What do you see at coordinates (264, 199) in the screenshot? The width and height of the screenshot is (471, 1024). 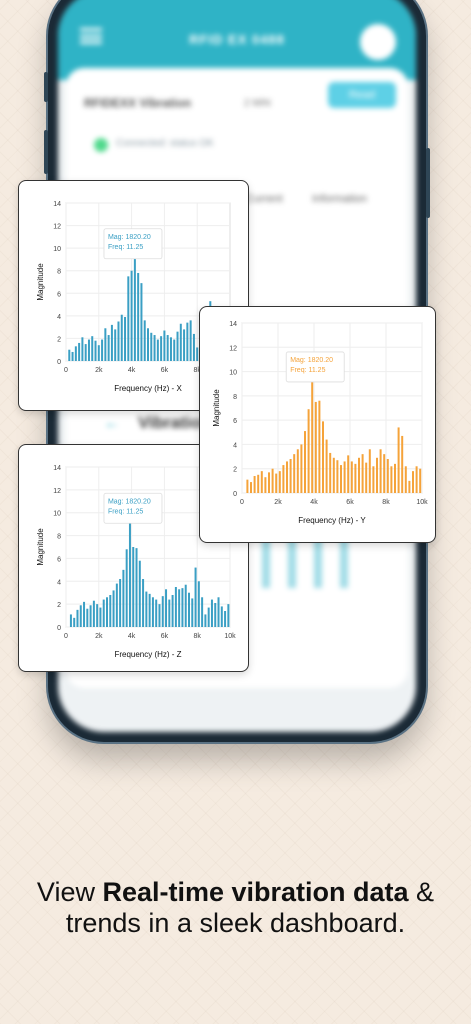 I see `tab-current: Current` at bounding box center [264, 199].